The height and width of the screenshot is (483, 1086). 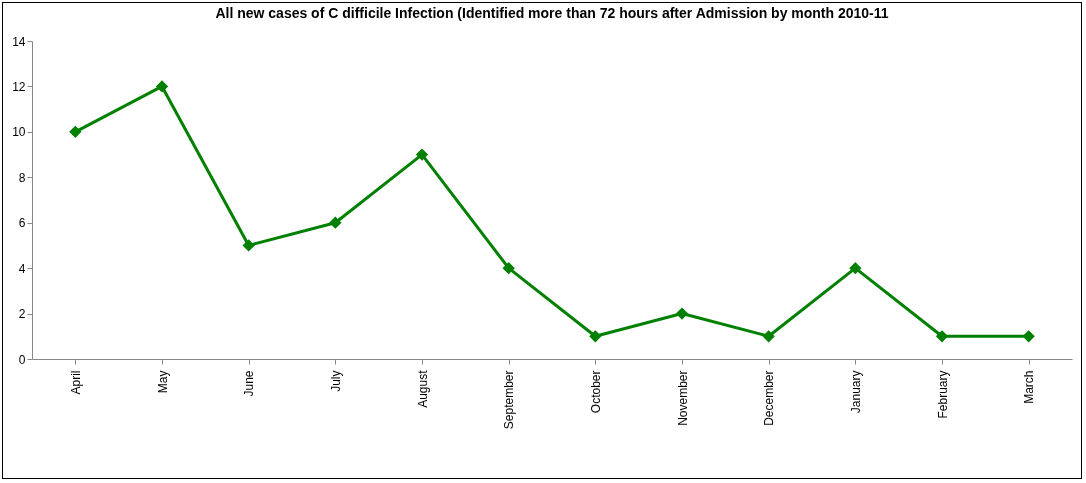 I want to click on y-tick-label: 10, so click(x=19, y=132).